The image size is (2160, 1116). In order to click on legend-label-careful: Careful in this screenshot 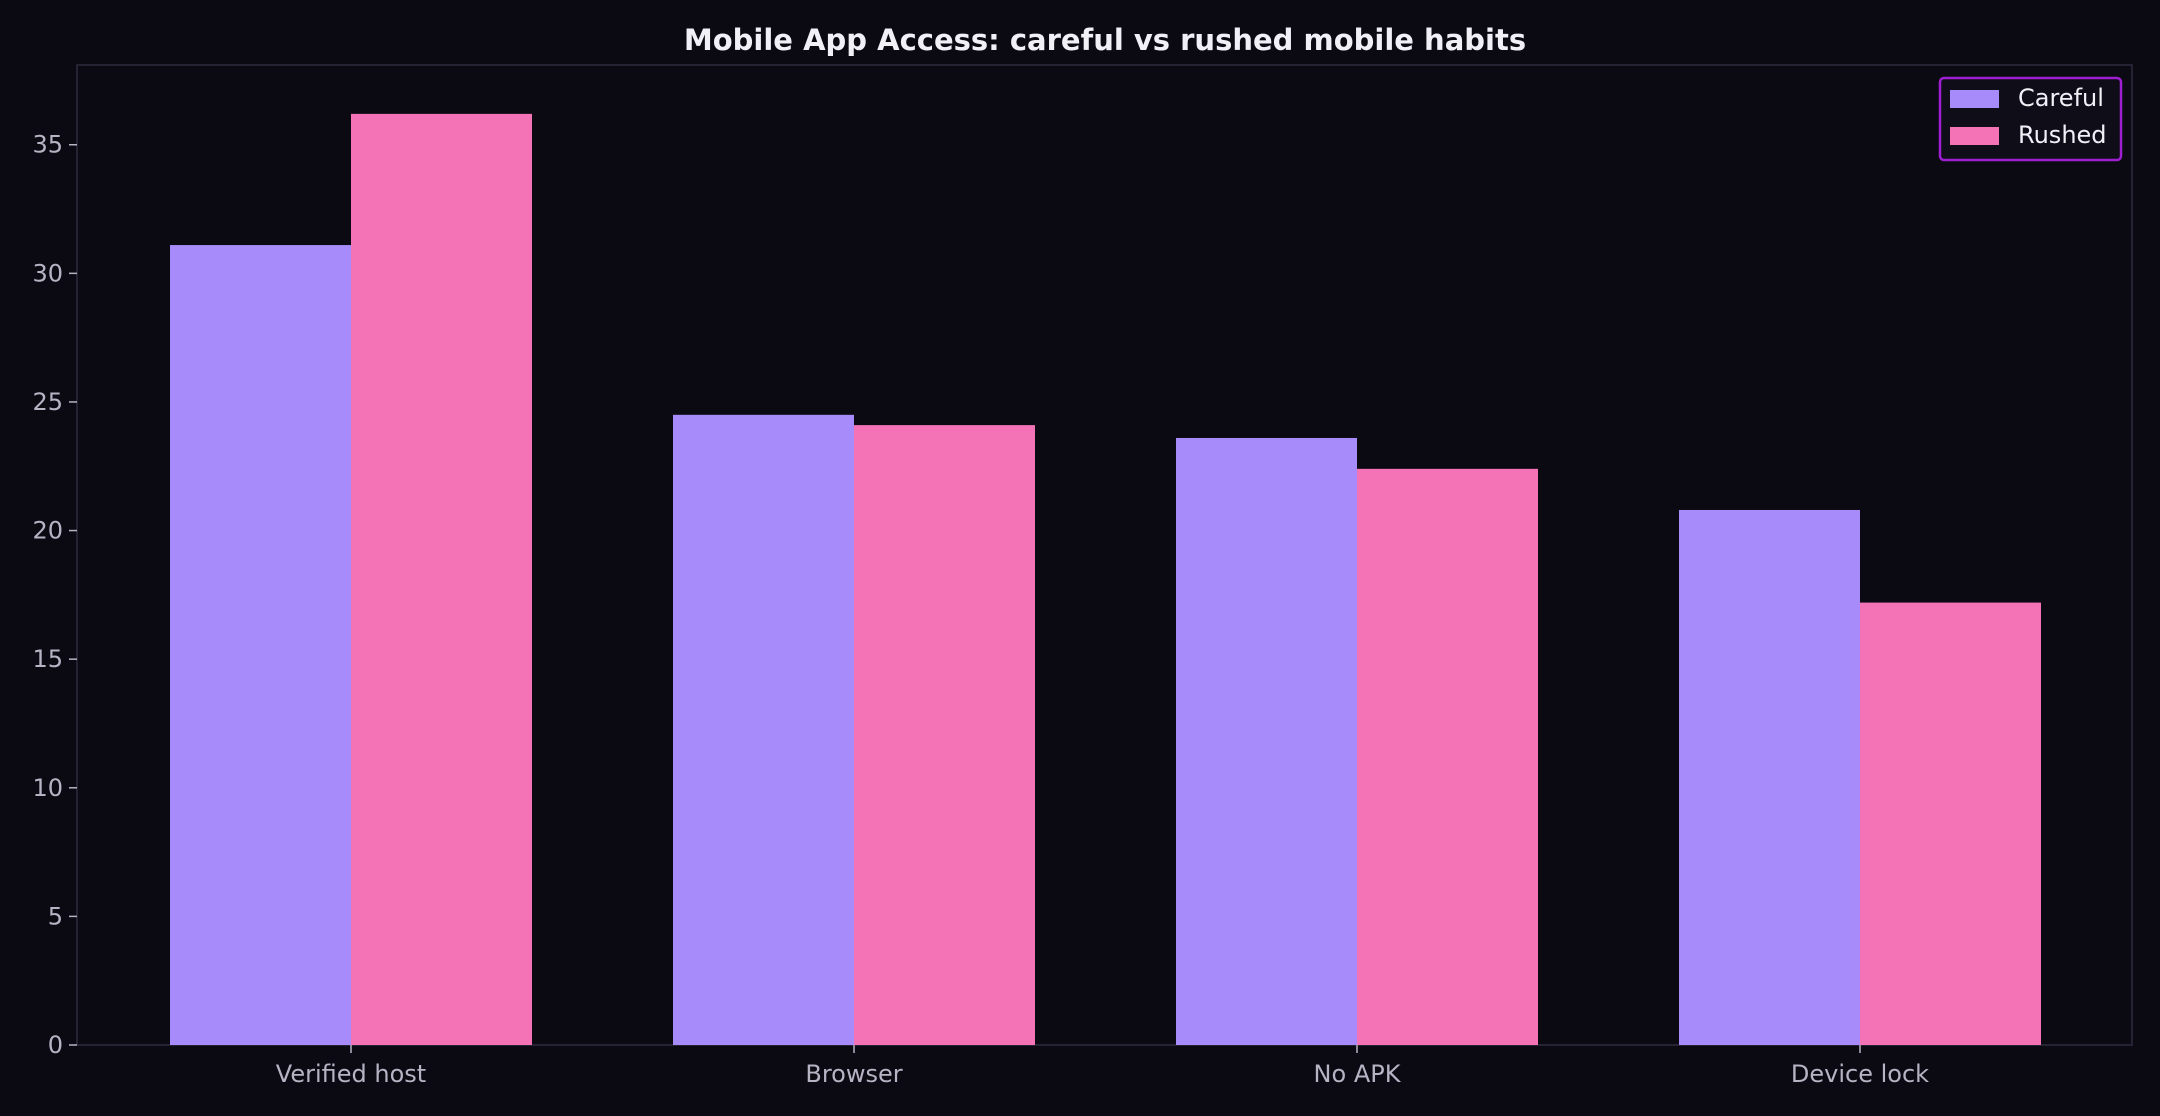, I will do `click(2061, 98)`.